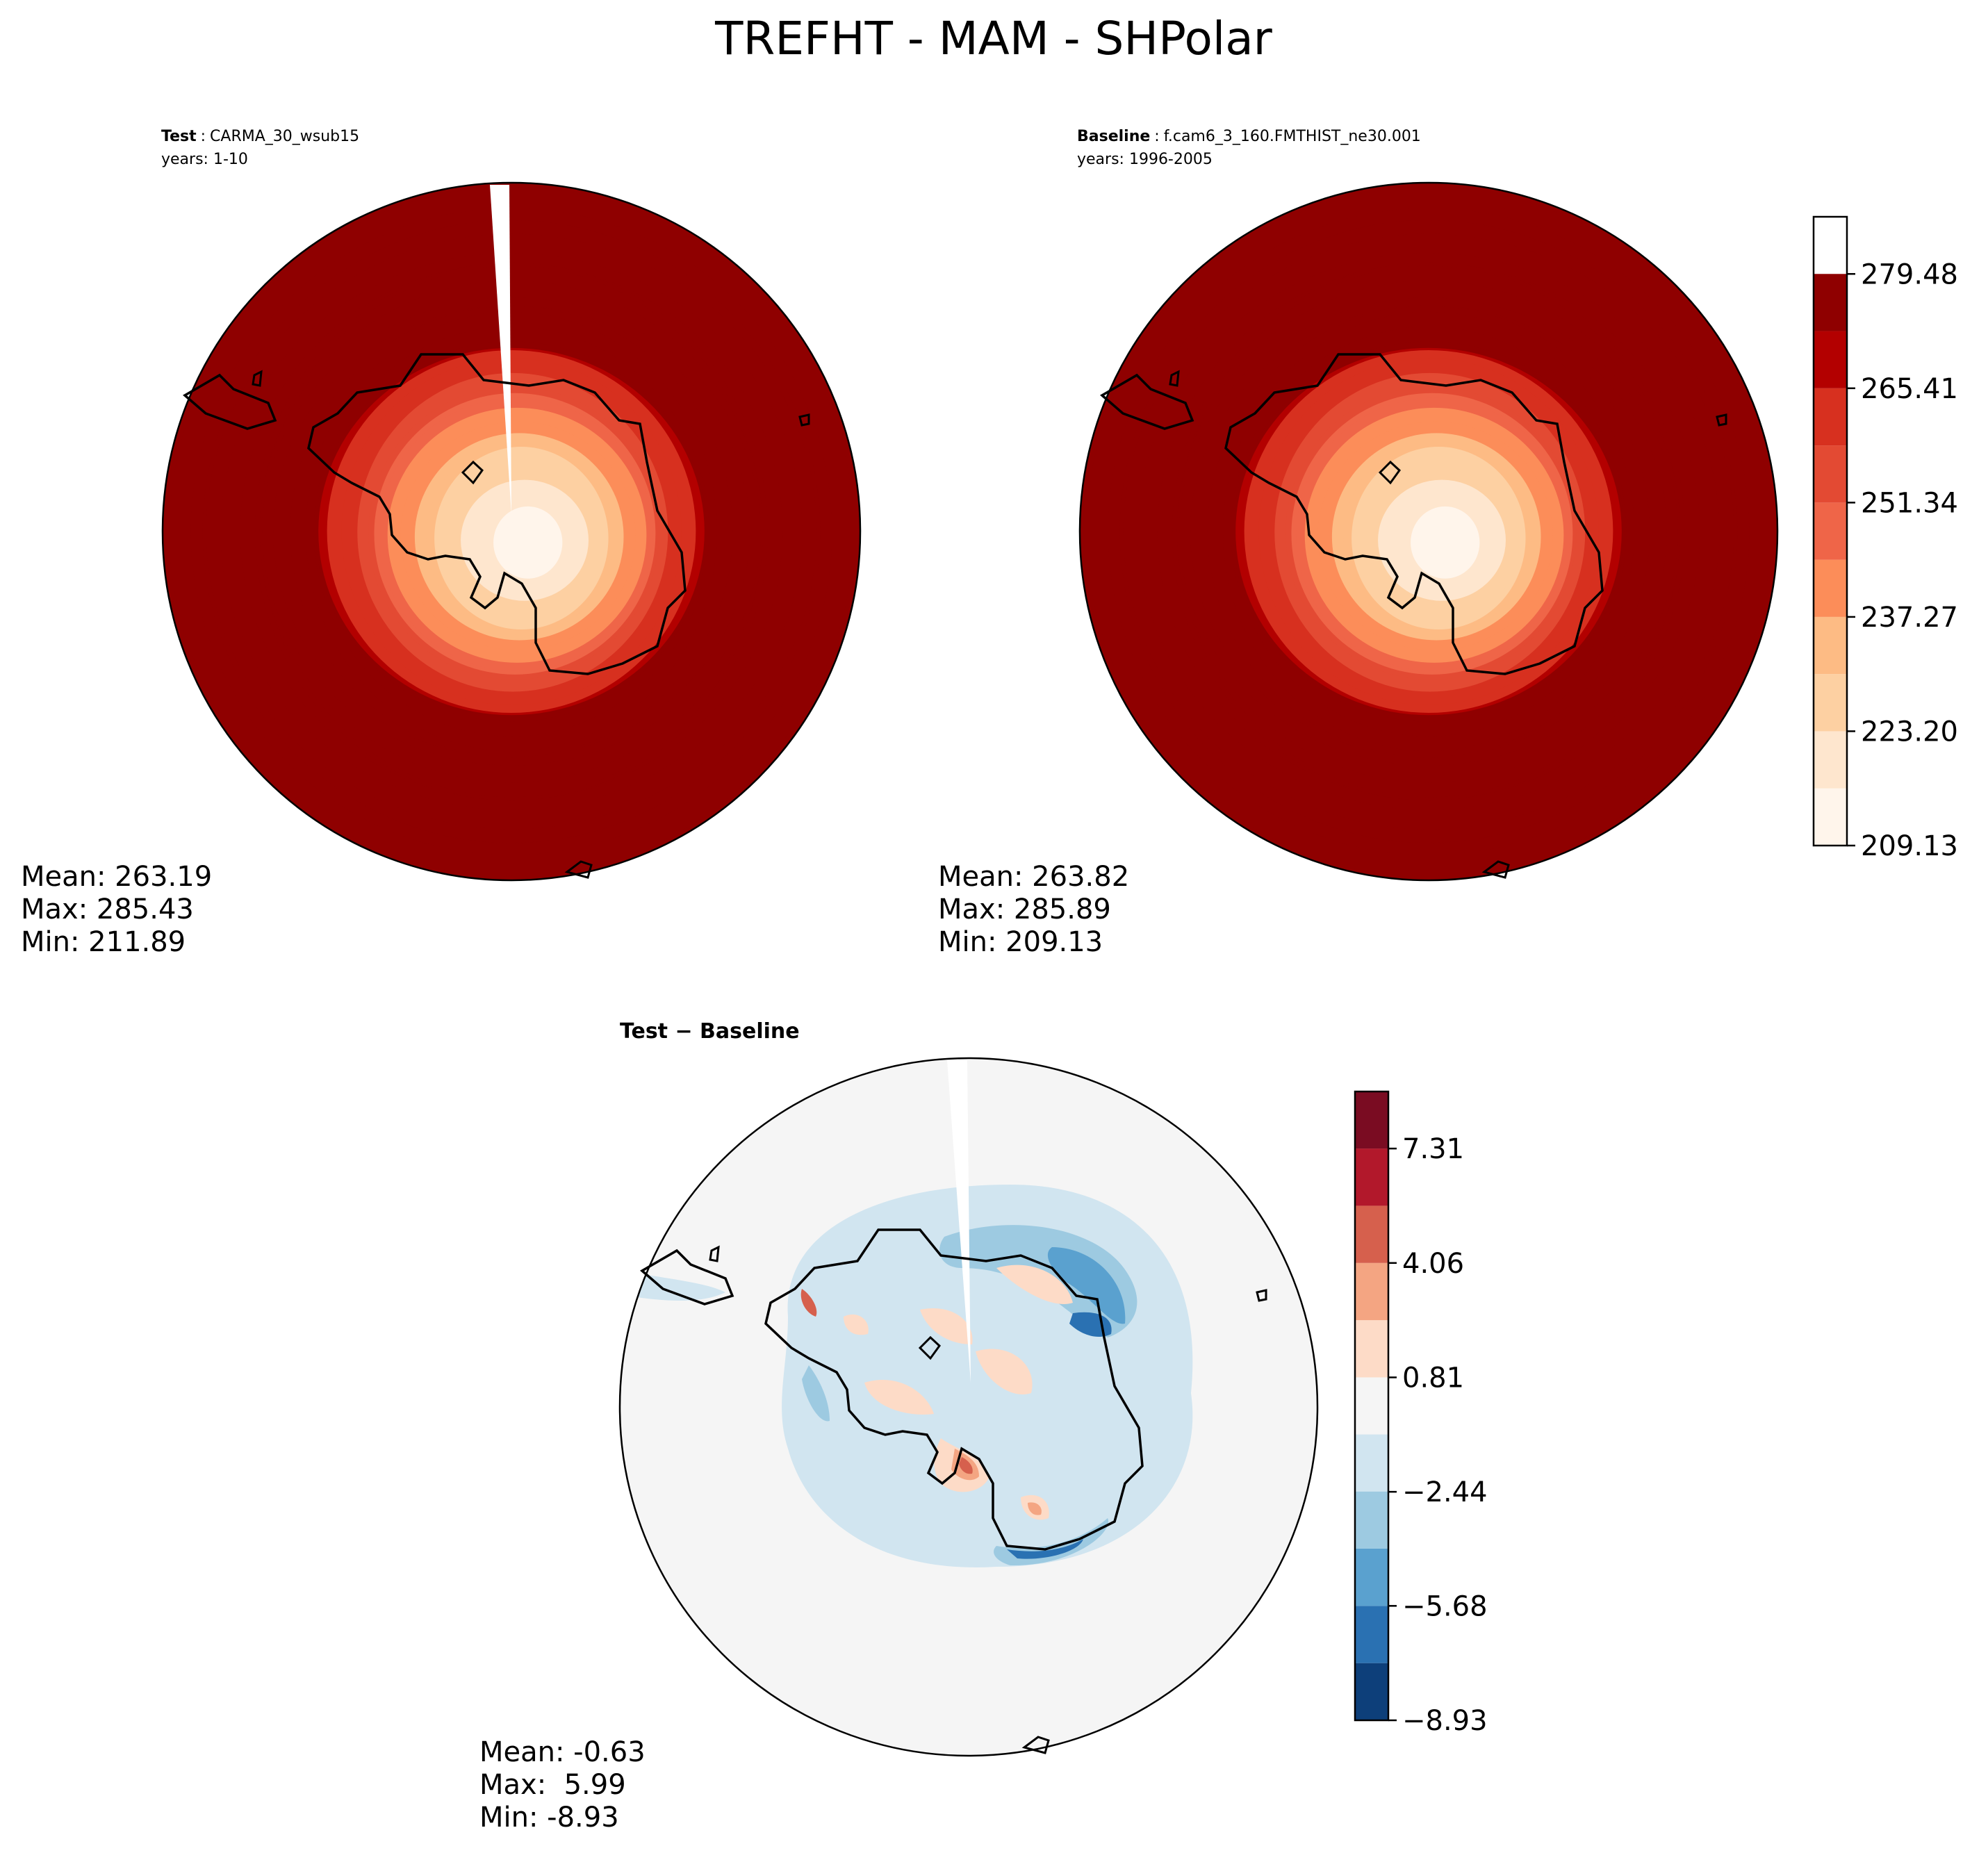 Image resolution: width=1988 pixels, height=1853 pixels. I want to click on baseline-max: Max: 285.89, so click(1024, 909).